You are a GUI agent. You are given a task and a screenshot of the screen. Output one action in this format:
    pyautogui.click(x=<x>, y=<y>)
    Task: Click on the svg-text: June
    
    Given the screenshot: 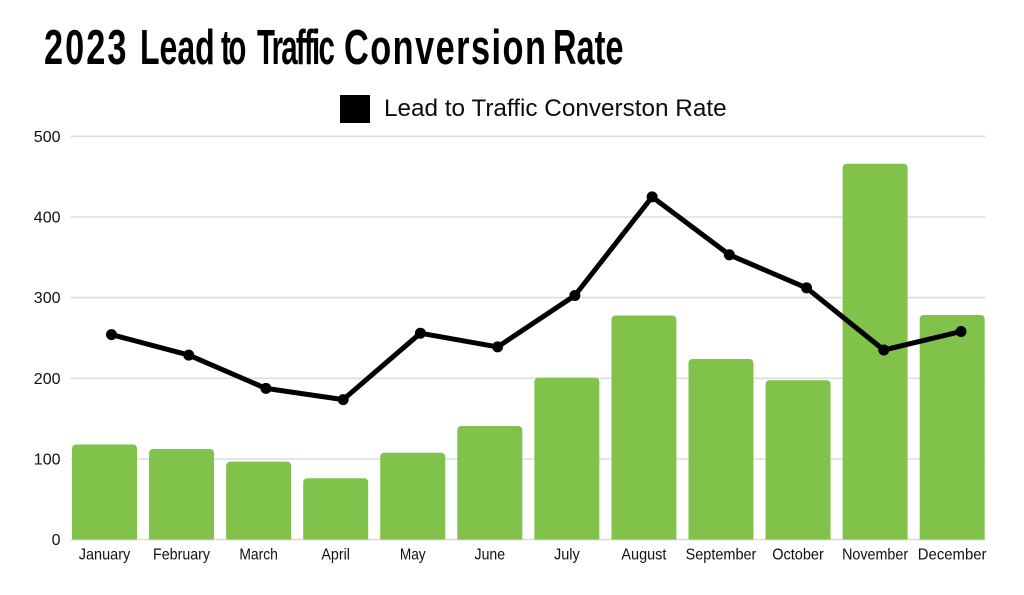 What is the action you would take?
    pyautogui.click(x=490, y=554)
    